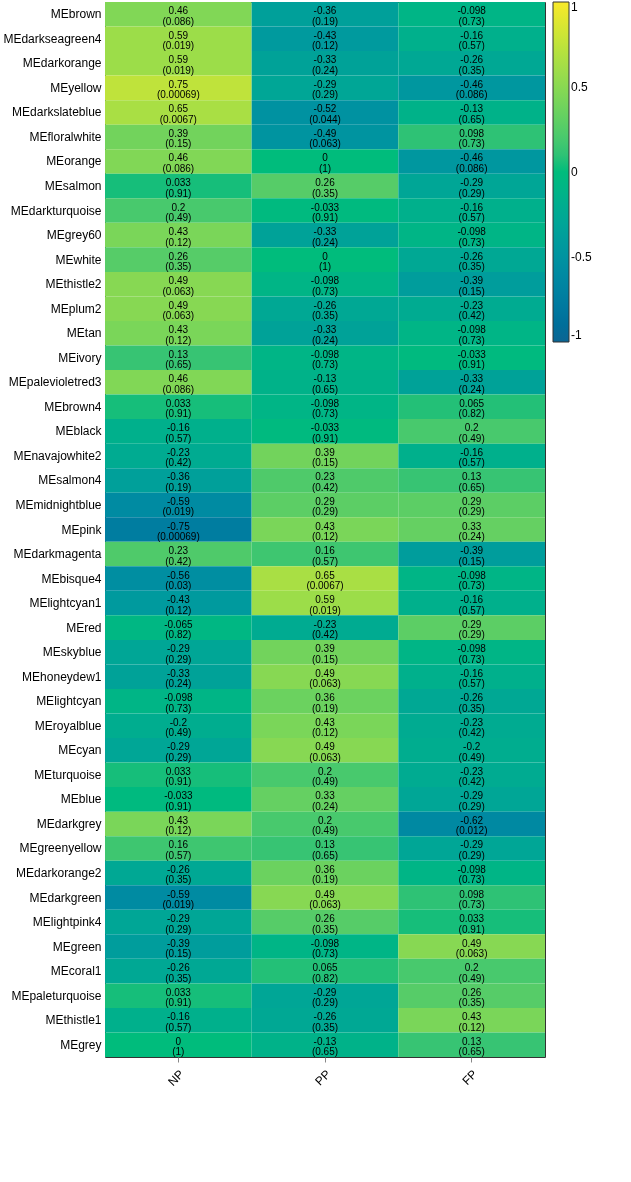 The image size is (631, 1182). Describe the element at coordinates (58, 504) in the screenshot. I see `y-tick-label: MEmidnightblue` at that location.